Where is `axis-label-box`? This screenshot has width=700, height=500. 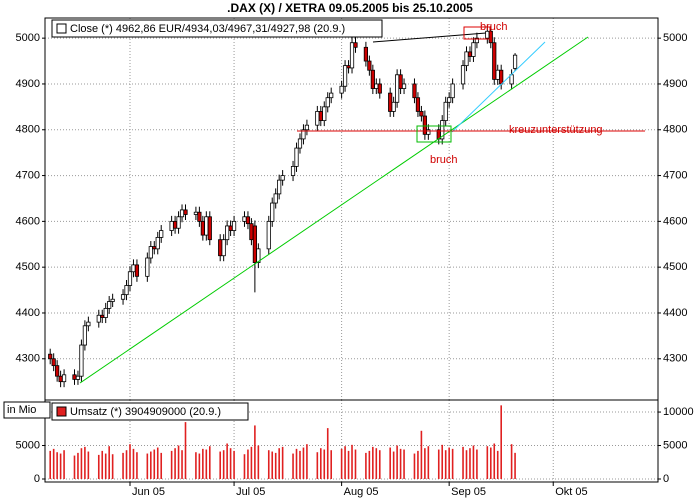 axis-label-box is located at coordinates (27, 410).